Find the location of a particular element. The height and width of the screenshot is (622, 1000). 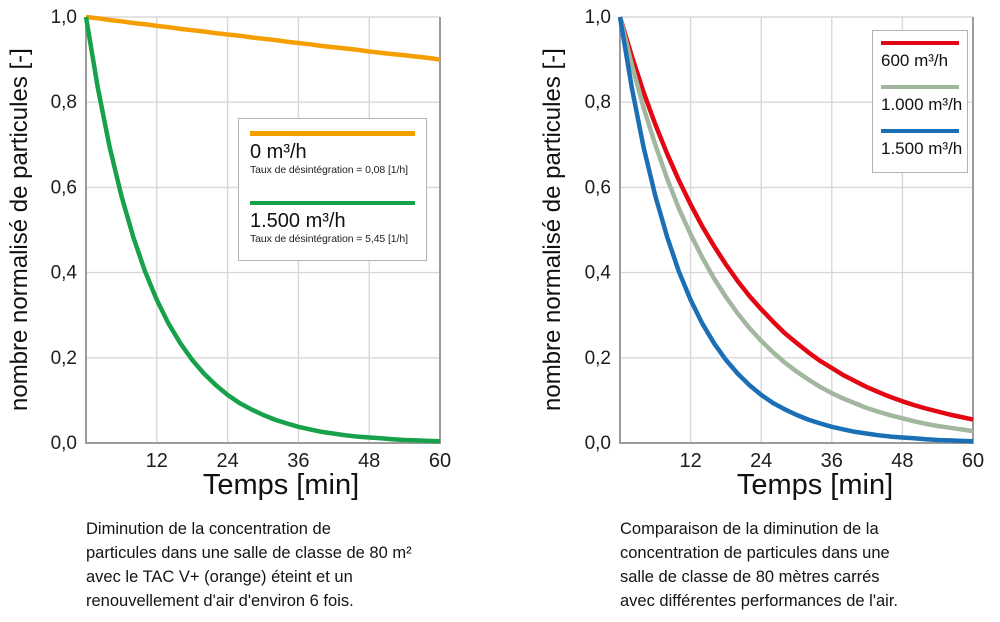

caption-line: renouvellement d'air d'environ 6 fois. is located at coordinates (220, 601).